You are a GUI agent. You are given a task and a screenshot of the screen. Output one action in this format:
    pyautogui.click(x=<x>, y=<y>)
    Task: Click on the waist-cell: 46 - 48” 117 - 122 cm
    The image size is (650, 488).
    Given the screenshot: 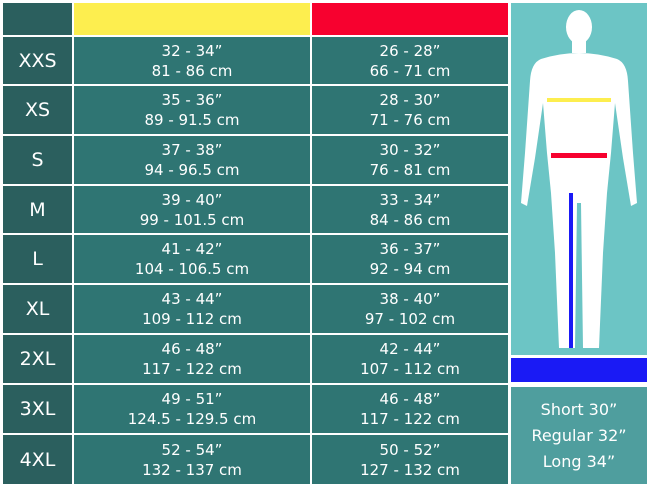 What is the action you would take?
    pyautogui.click(x=410, y=409)
    